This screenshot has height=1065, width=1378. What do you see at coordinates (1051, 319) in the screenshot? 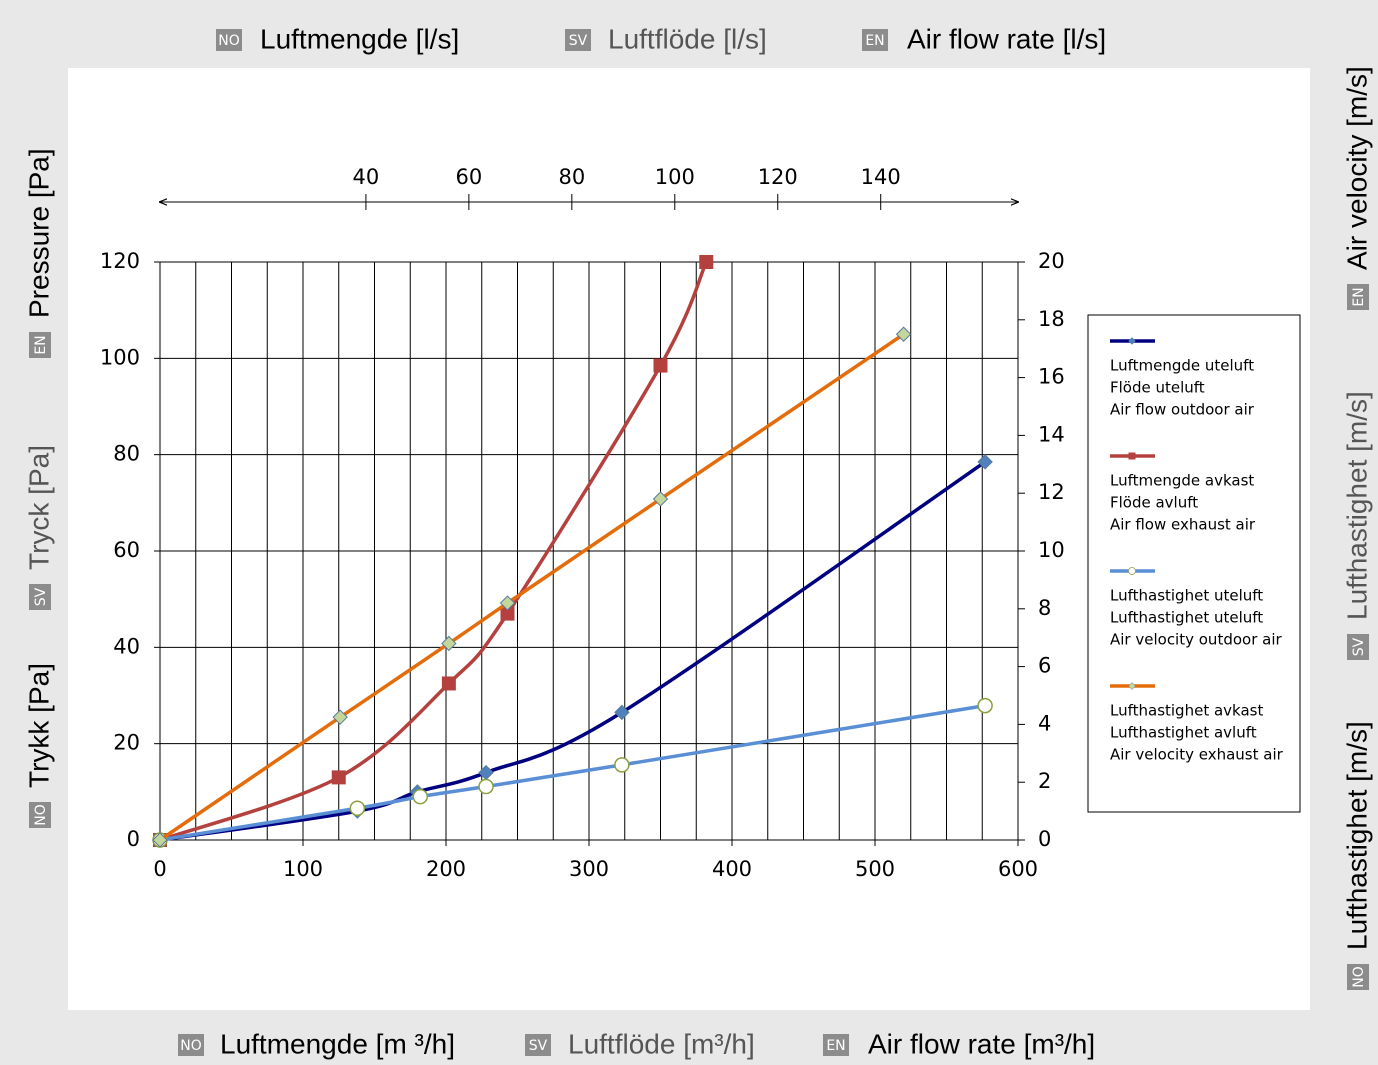
I see `y2-tick-label: 18` at bounding box center [1051, 319].